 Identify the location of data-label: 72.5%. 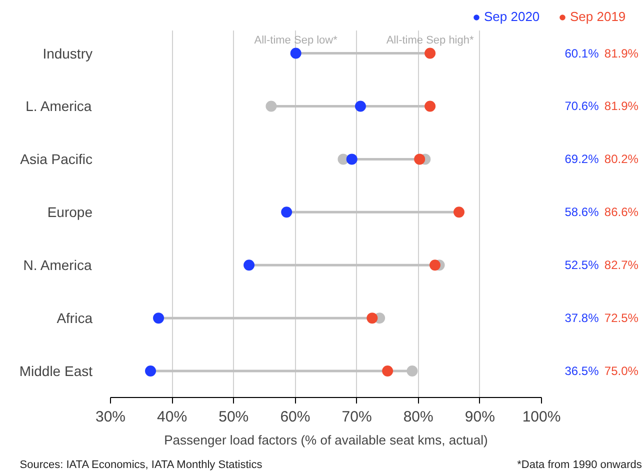
(621, 318).